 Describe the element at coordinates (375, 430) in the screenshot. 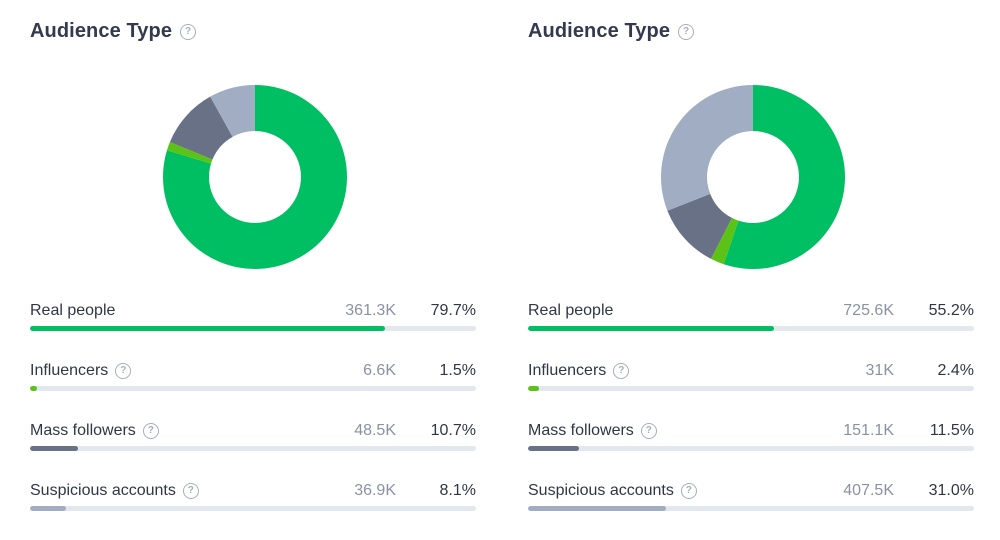

I see `legend-count: 48.5K` at that location.